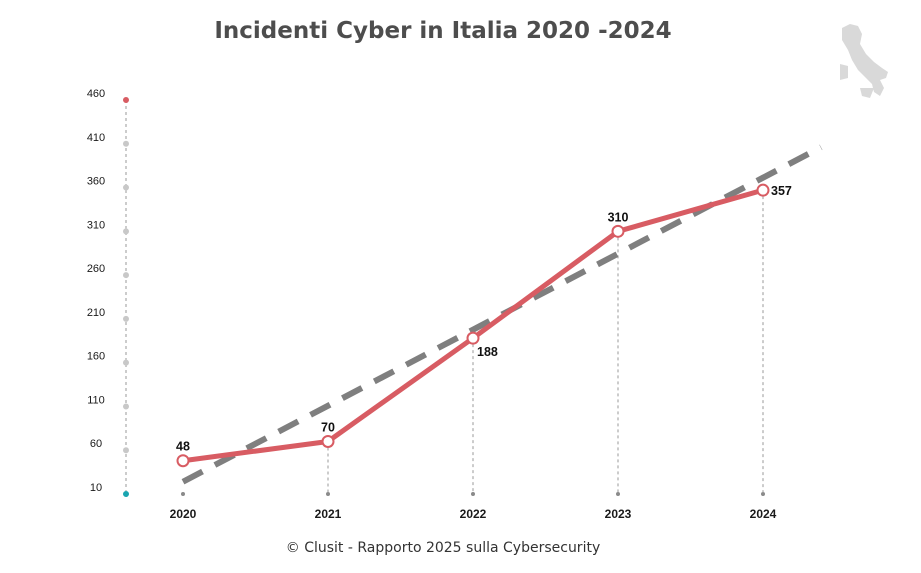 The width and height of the screenshot is (921, 573). Describe the element at coordinates (328, 427) in the screenshot. I see `data-label: 70` at that location.